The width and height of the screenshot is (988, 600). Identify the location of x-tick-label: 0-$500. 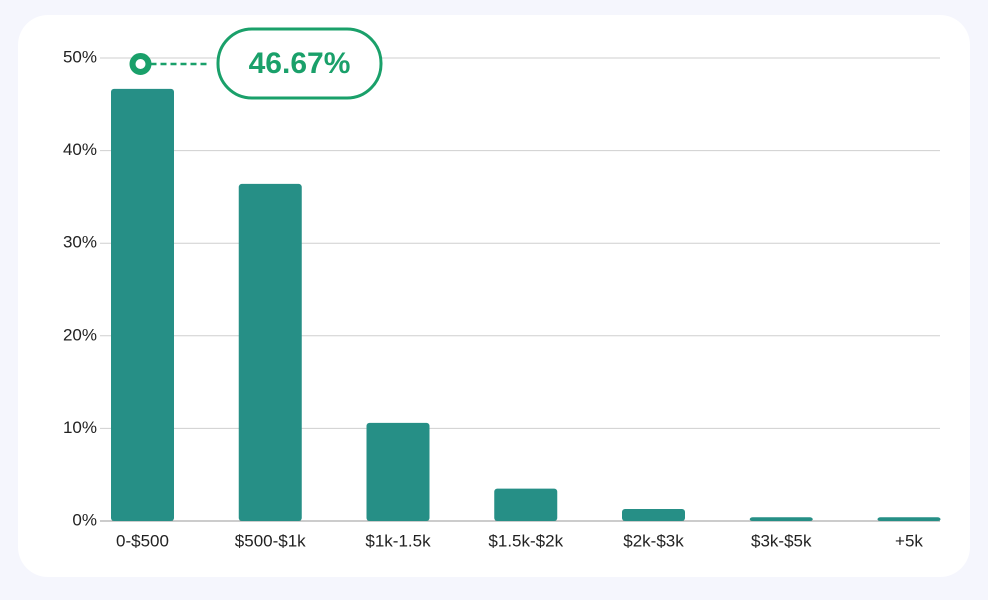
(142, 540).